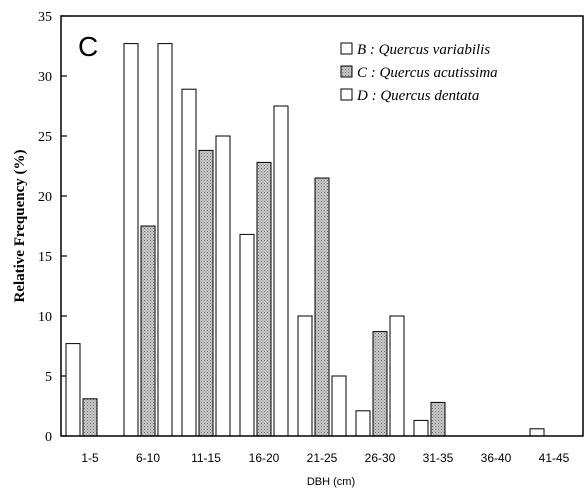 The width and height of the screenshot is (584, 493). I want to click on y-tick-label: 20, so click(45, 197).